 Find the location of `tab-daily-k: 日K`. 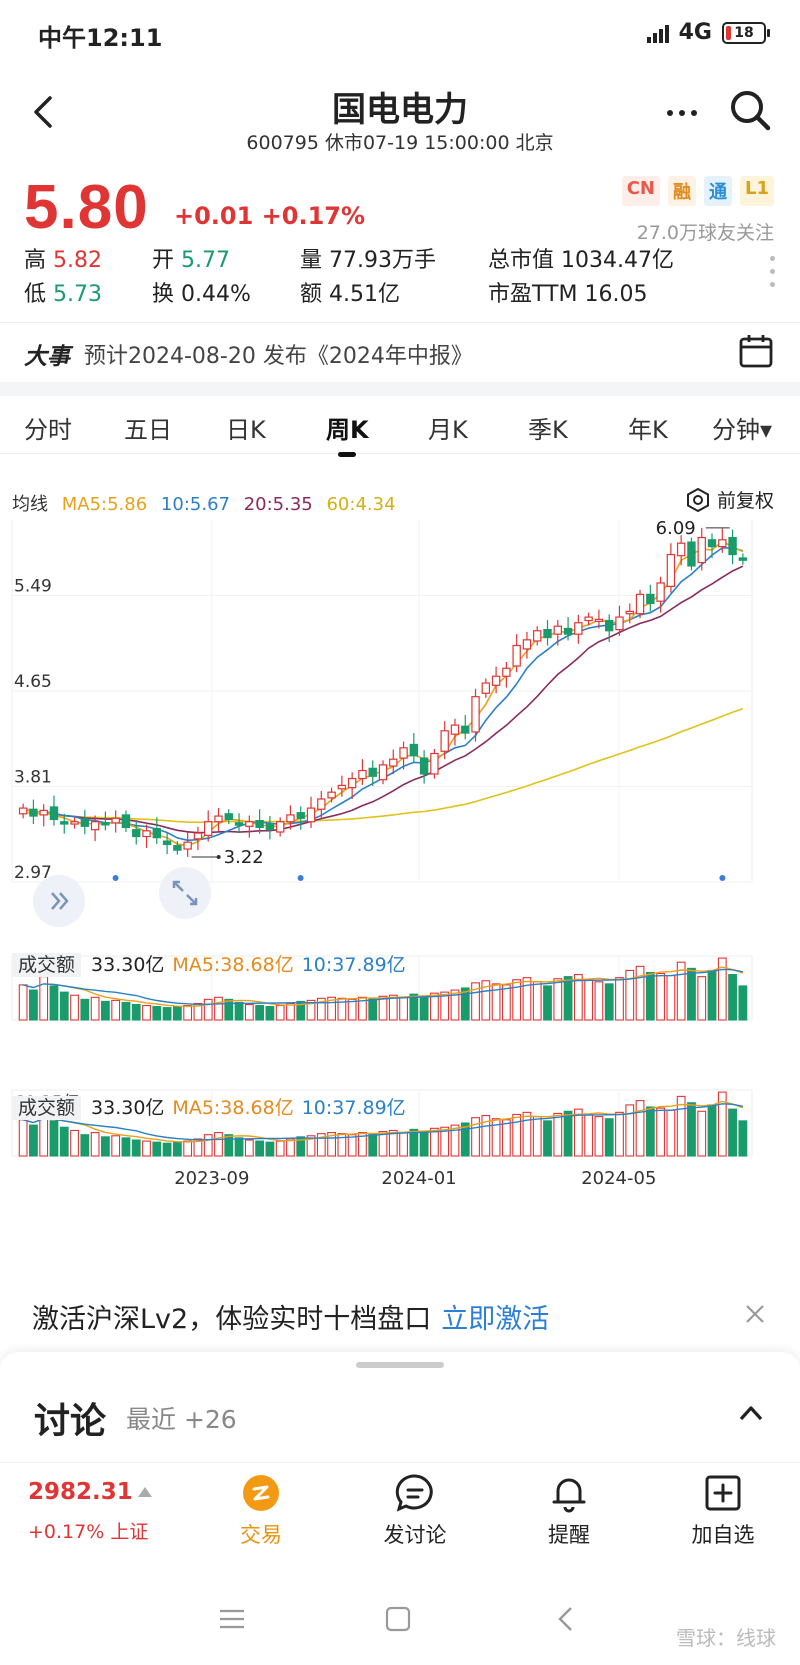

tab-daily-k: 日K is located at coordinates (246, 430).